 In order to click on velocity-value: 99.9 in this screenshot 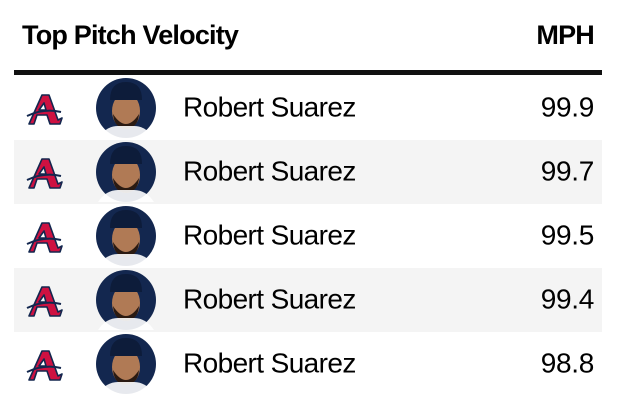, I will do `click(567, 106)`.